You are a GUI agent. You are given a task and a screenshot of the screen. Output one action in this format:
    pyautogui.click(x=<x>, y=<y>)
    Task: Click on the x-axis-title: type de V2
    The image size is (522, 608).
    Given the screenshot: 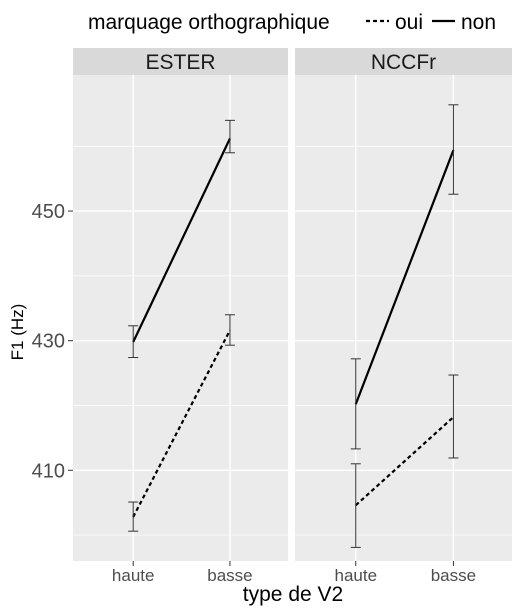 What is the action you would take?
    pyautogui.click(x=293, y=594)
    